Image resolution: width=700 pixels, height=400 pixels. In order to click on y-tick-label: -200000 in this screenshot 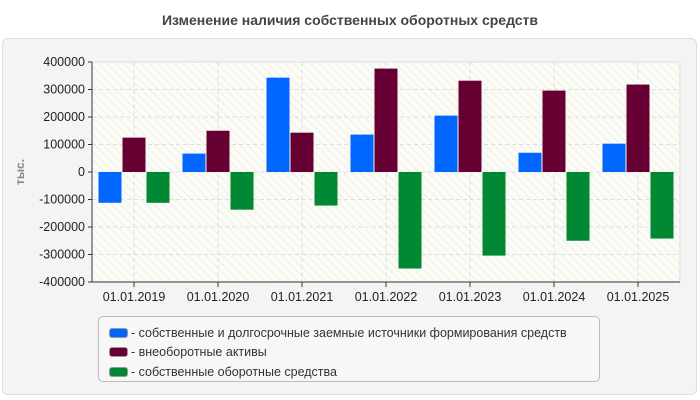, I will do `click(62, 227)`.